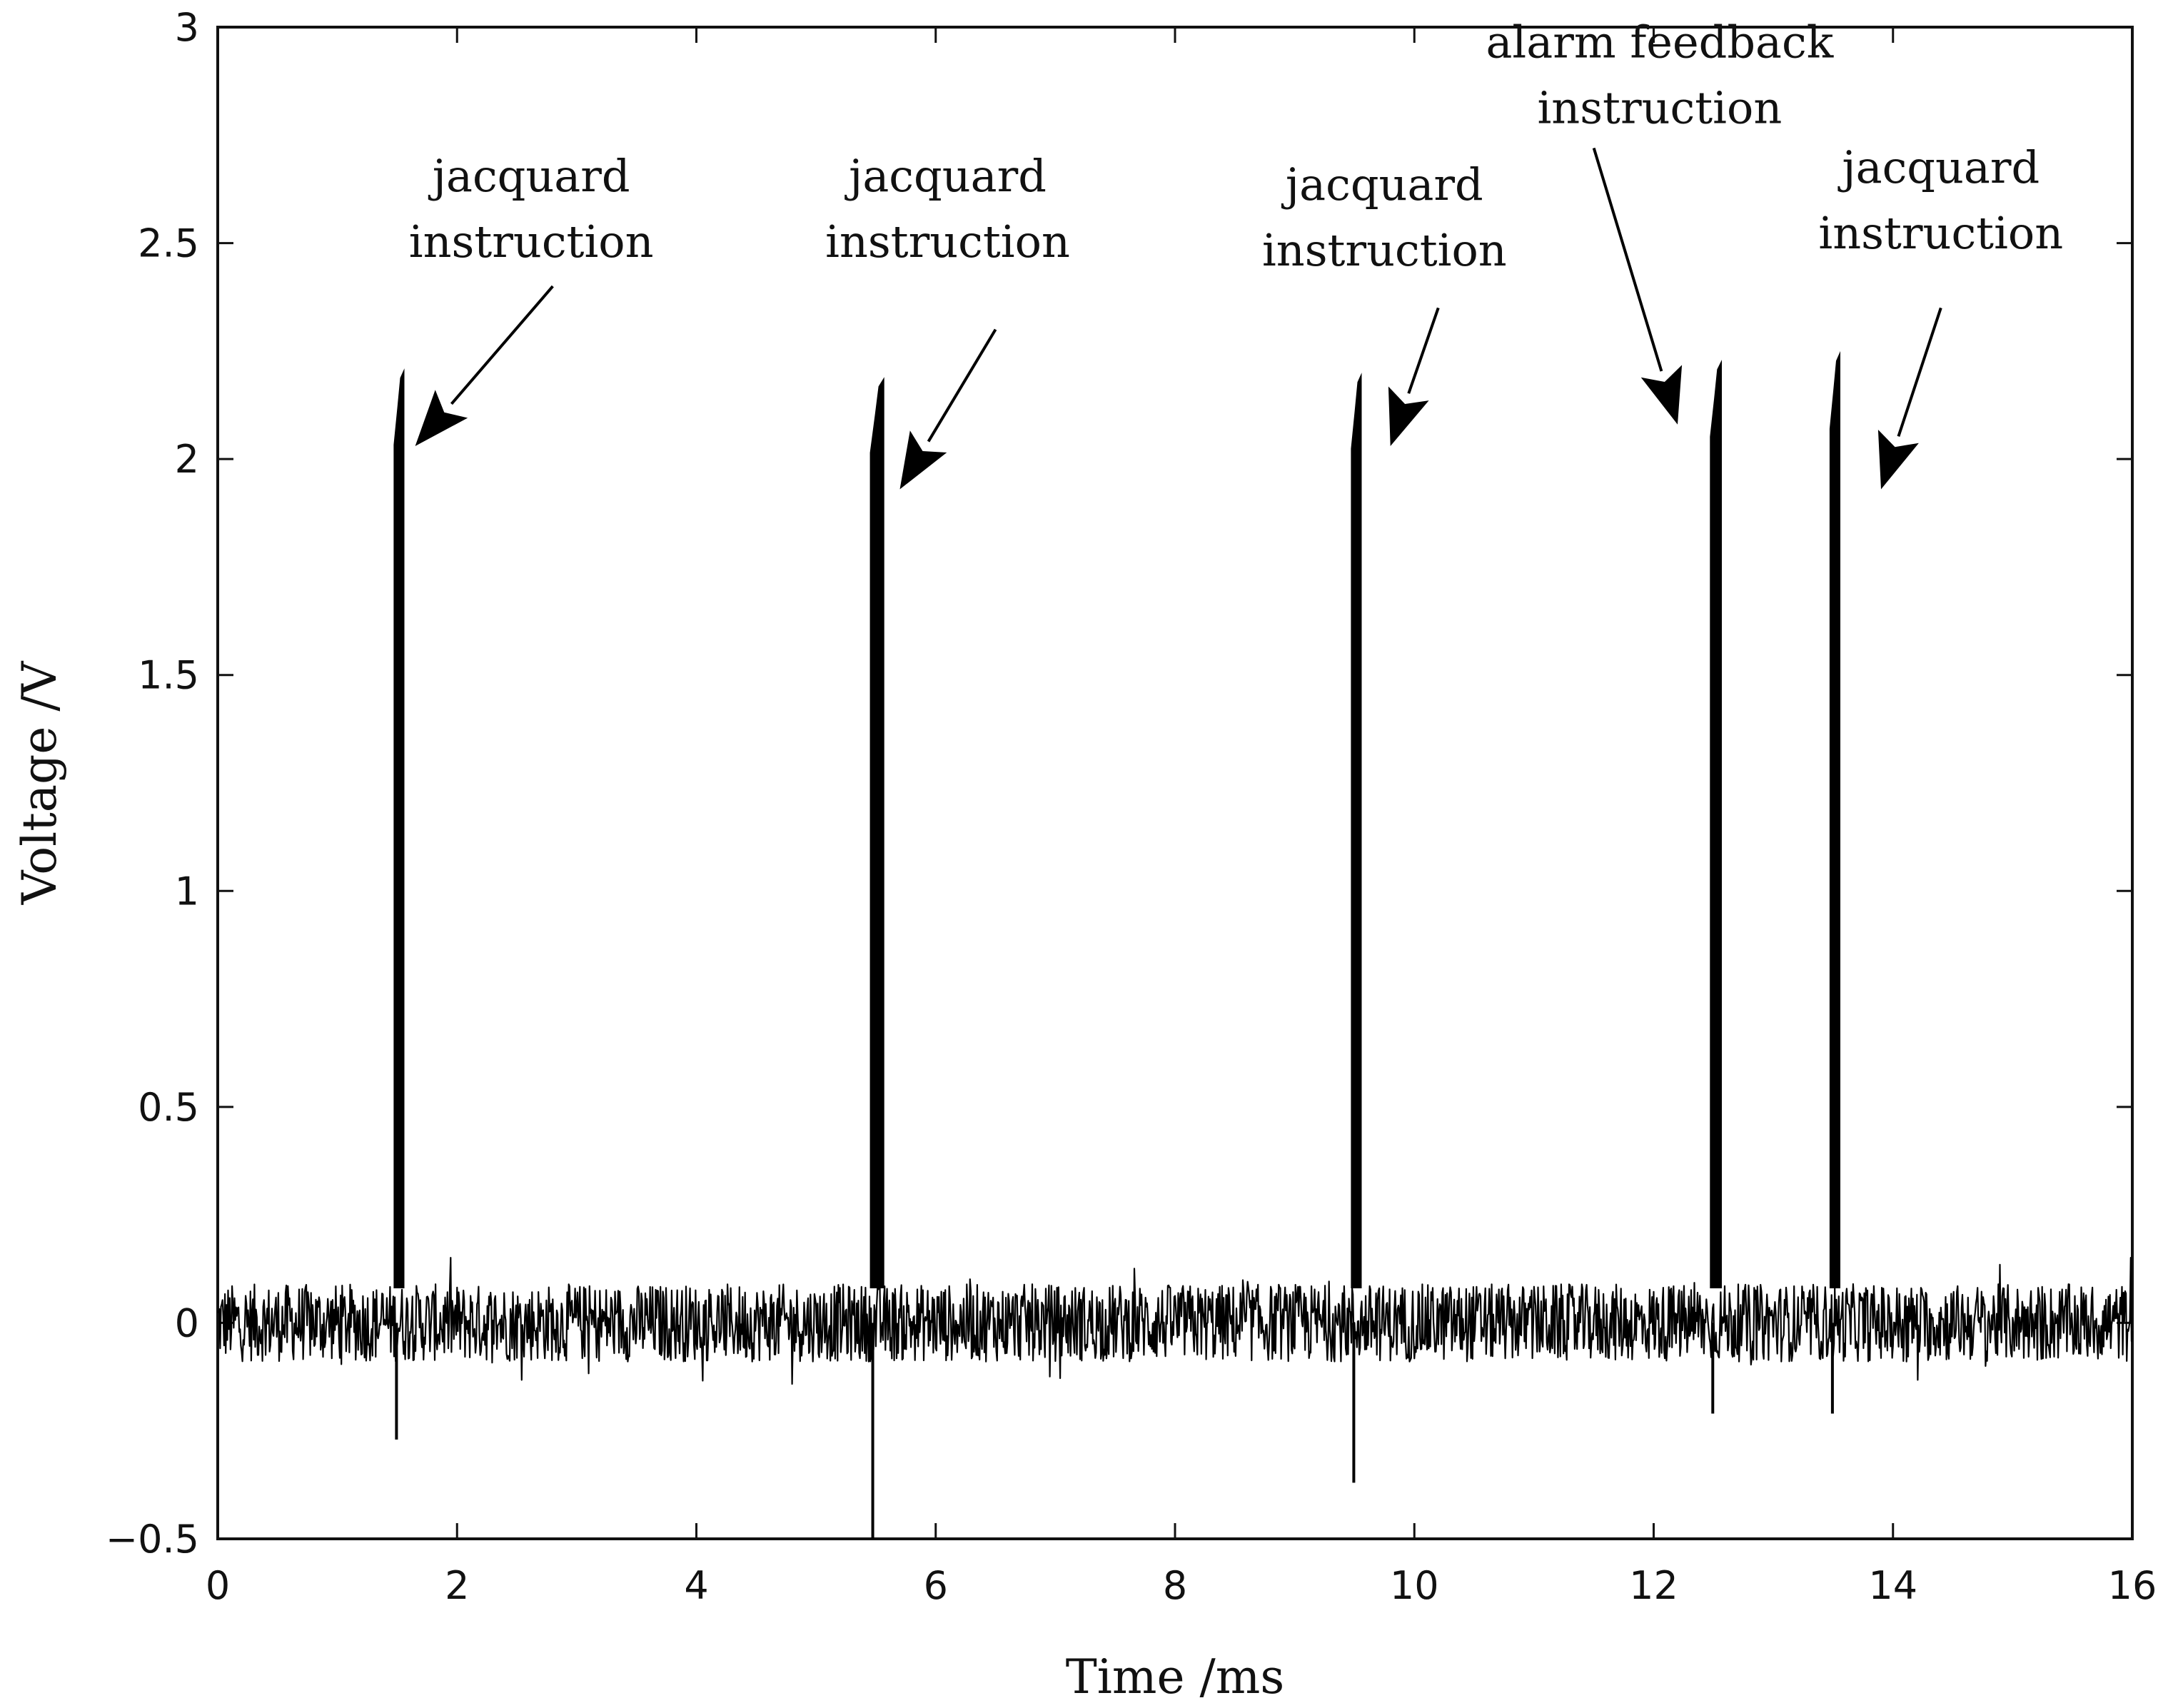 Image resolution: width=2178 pixels, height=1708 pixels. What do you see at coordinates (187, 892) in the screenshot?
I see `y-tick-label: 1` at bounding box center [187, 892].